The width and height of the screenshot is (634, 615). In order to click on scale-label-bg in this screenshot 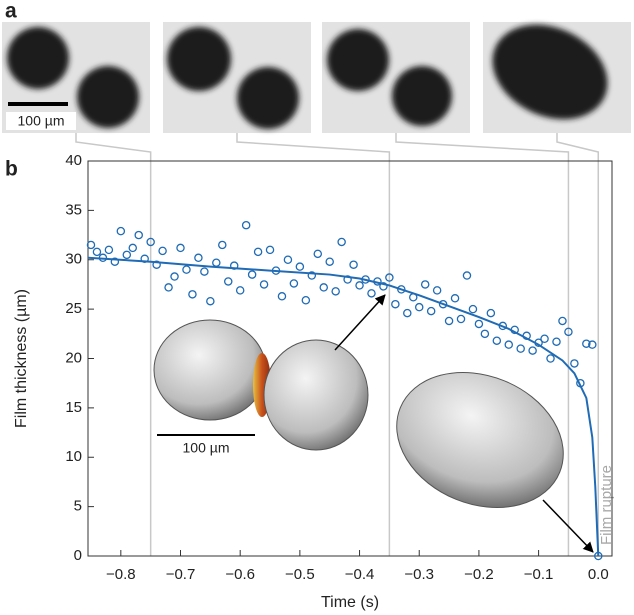, I will do `click(41, 121)`.